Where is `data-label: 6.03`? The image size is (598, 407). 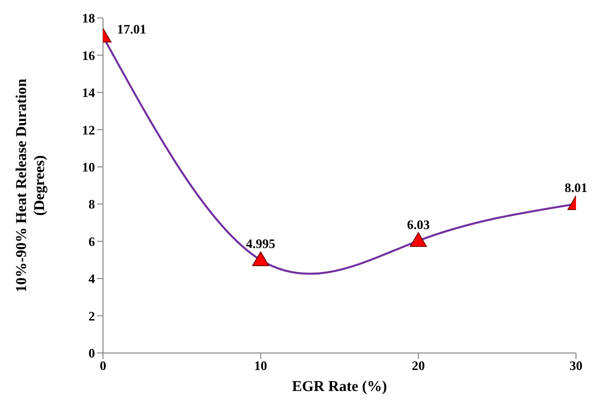
data-label: 6.03 is located at coordinates (418, 224).